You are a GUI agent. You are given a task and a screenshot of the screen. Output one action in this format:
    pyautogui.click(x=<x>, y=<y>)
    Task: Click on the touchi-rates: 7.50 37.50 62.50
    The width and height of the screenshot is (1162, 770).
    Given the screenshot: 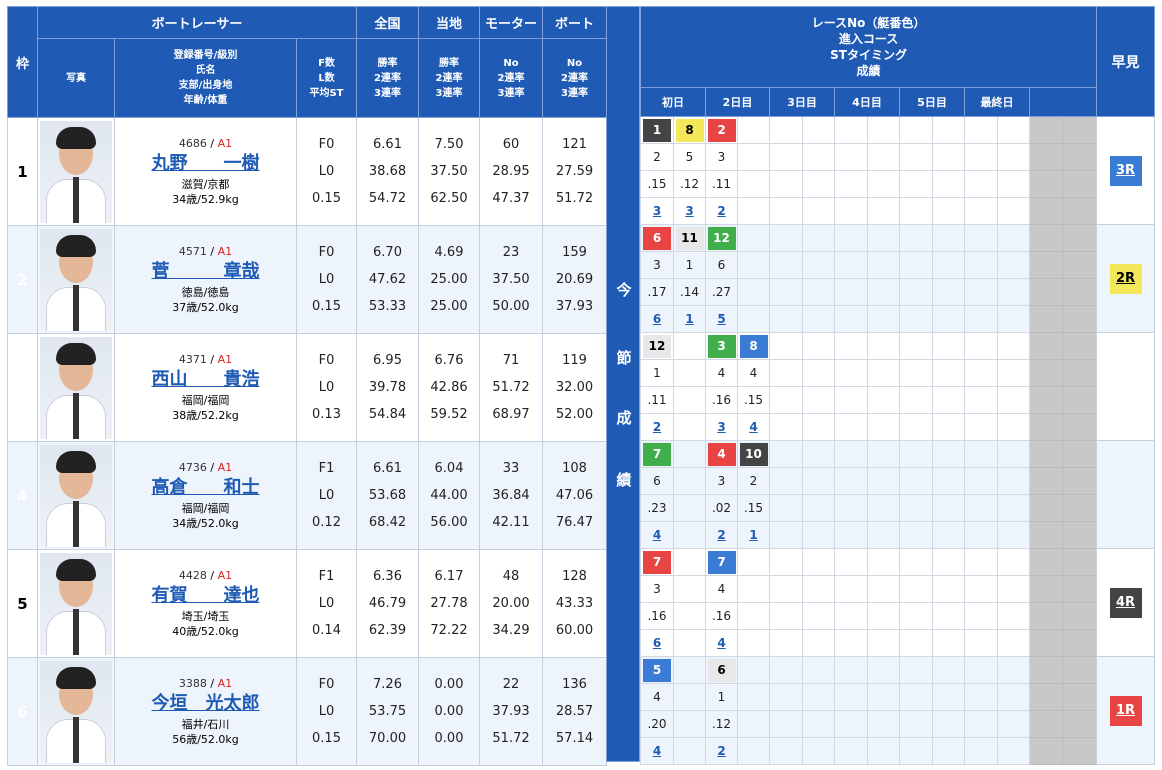 What is the action you would take?
    pyautogui.click(x=449, y=171)
    